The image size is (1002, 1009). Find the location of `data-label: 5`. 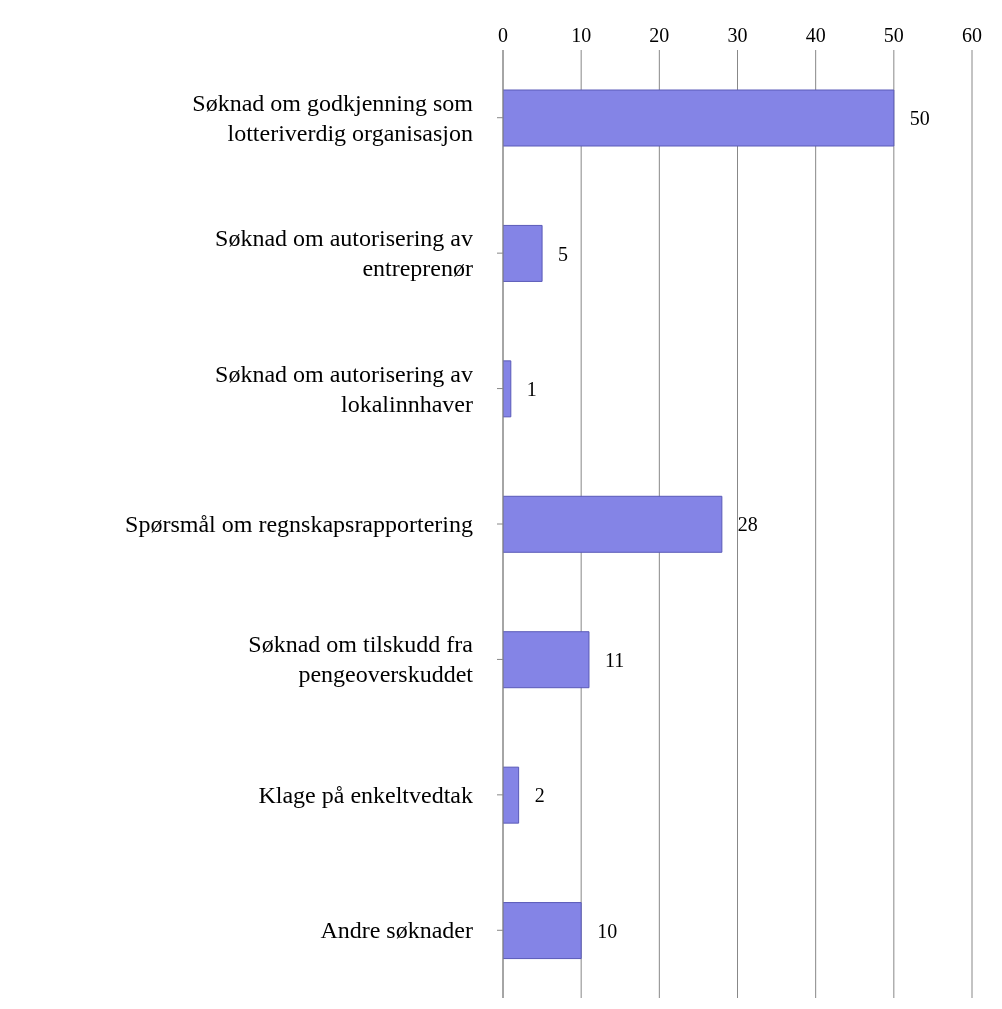

data-label: 5 is located at coordinates (563, 253).